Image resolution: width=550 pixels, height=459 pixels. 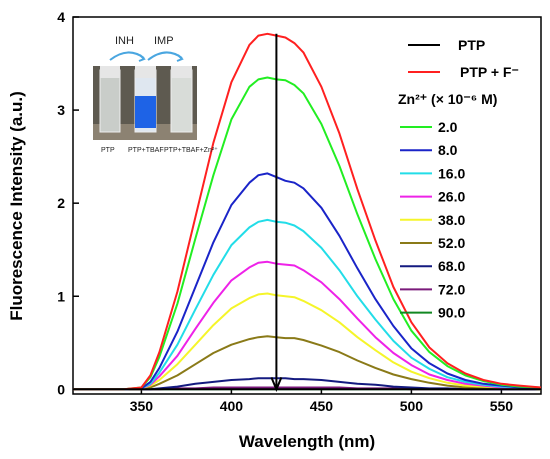 What do you see at coordinates (155, 94) in the screenshot?
I see `vial-photo-inset: INH IMP PTP PTP+TBAF PTP+TBAF+Zn²⁺` at bounding box center [155, 94].